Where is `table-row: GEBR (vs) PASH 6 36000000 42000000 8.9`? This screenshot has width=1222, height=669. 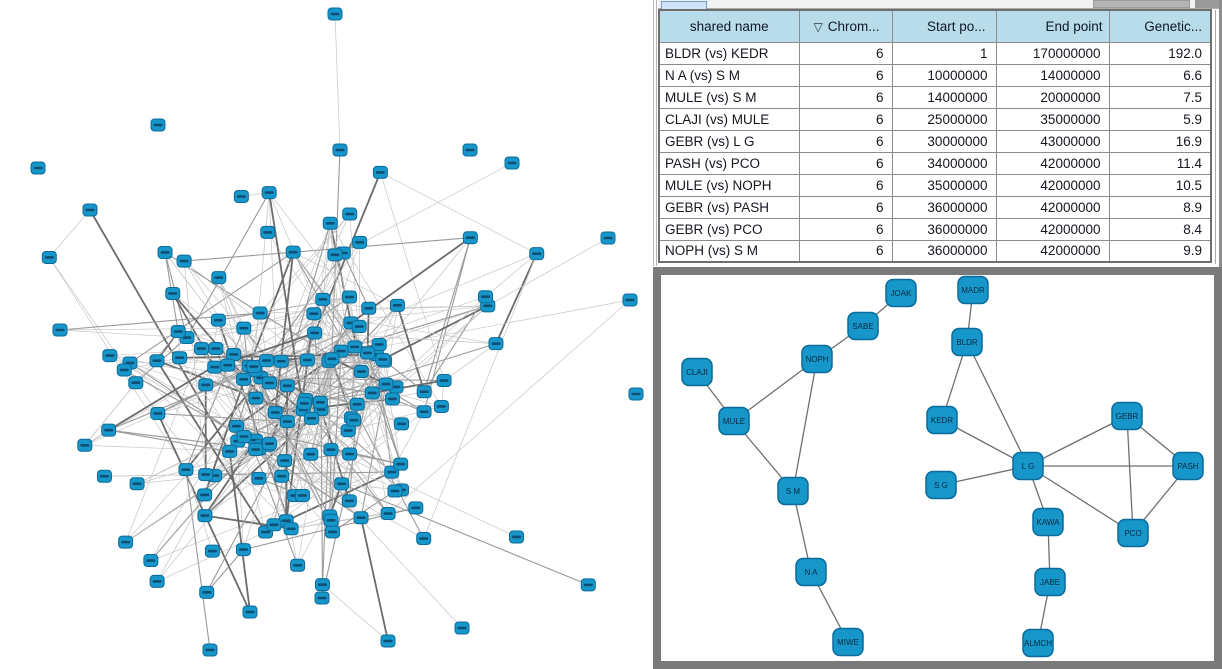 table-row: GEBR (vs) PASH 6 36000000 42000000 8.9 is located at coordinates (935, 207).